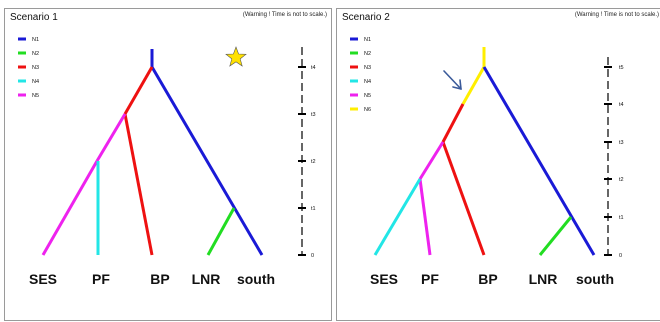 The image size is (660, 322). Describe the element at coordinates (70, 208) in the screenshot. I see `branch-ses-n5` at that location.